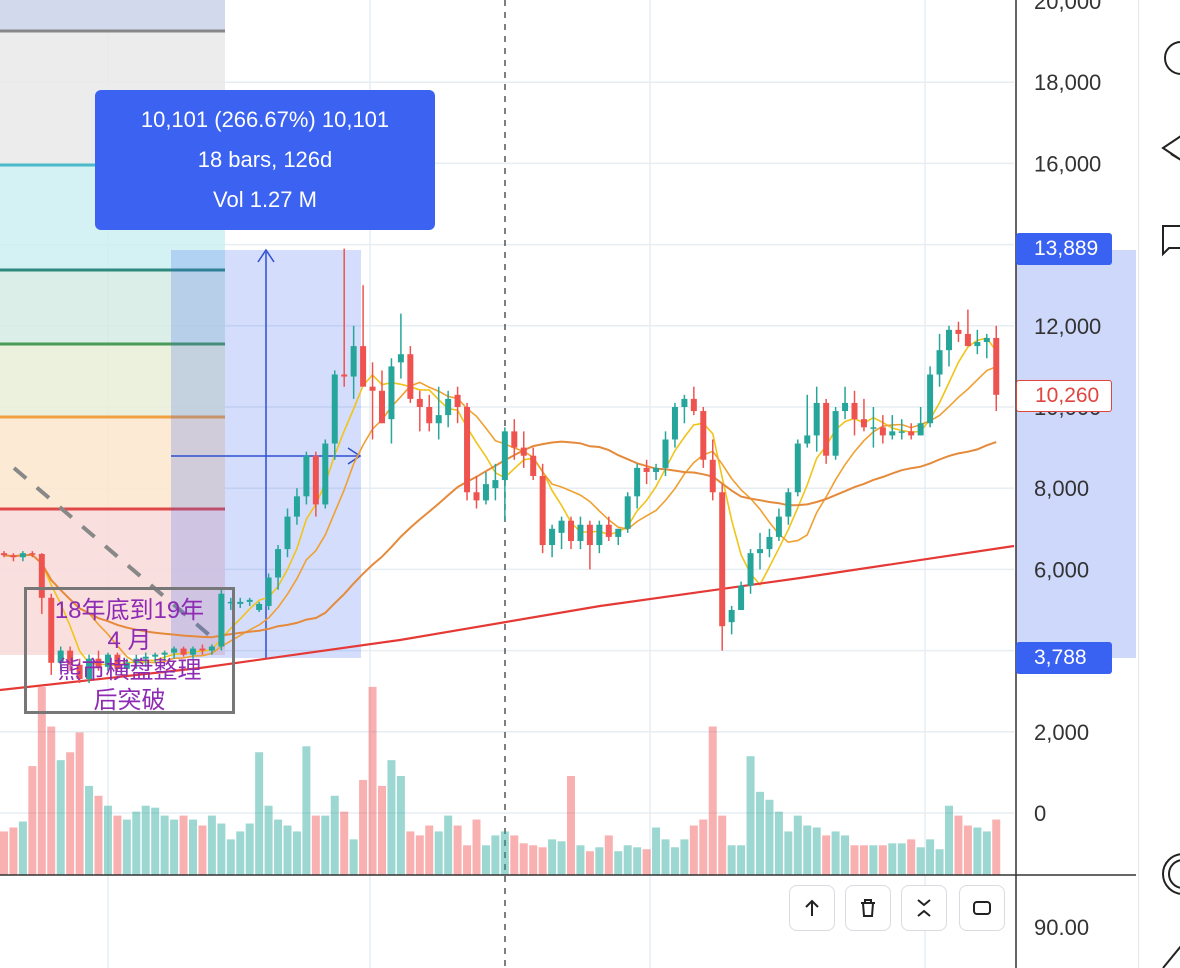 Image resolution: width=1180 pixels, height=968 pixels. I want to click on move-up-button, so click(812, 908).